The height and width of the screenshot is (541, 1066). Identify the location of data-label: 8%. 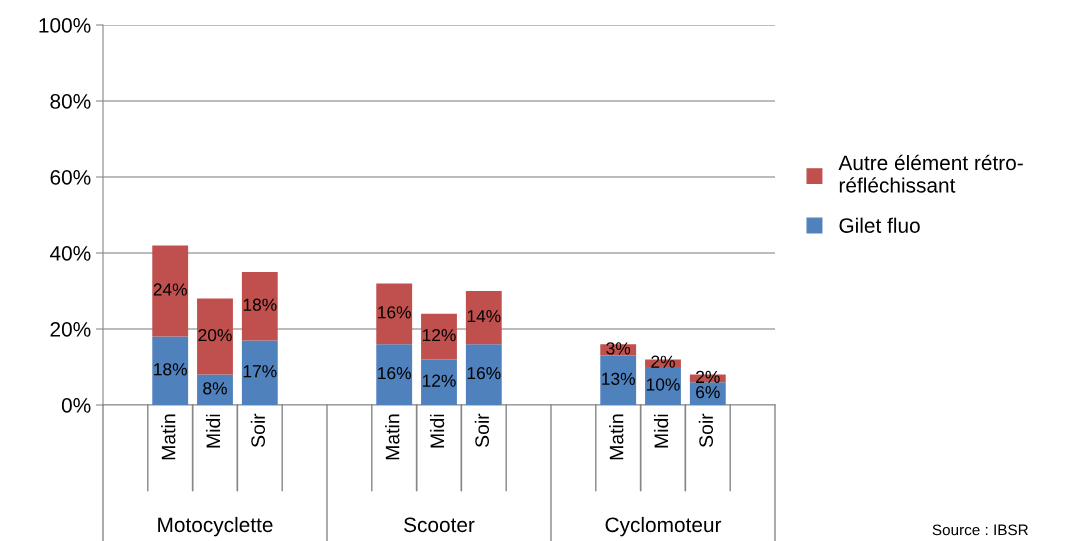
(215, 388).